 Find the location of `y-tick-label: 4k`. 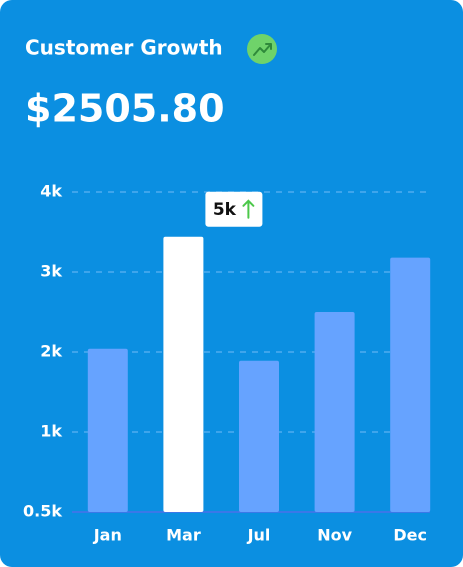

y-tick-label: 4k is located at coordinates (51, 191).